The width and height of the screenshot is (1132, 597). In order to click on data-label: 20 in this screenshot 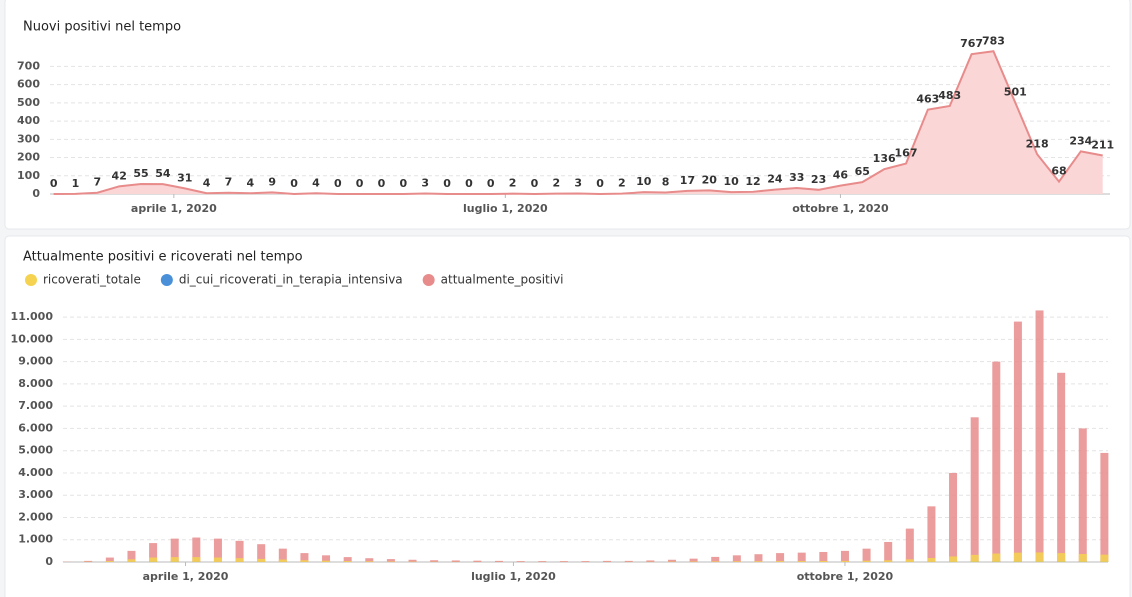, I will do `click(710, 179)`.